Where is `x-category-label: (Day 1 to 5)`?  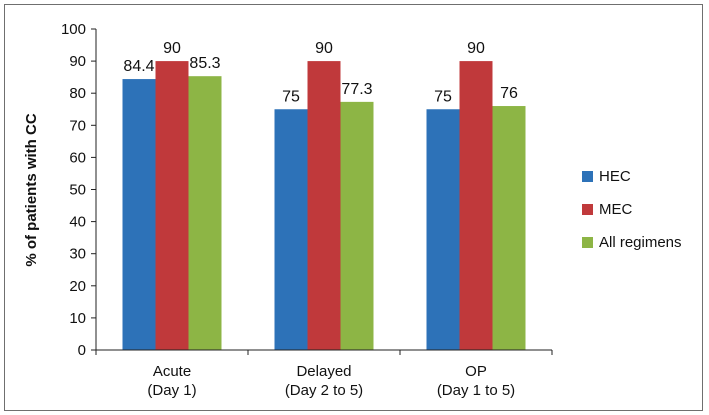
x-category-label: (Day 1 to 5) is located at coordinates (476, 390).